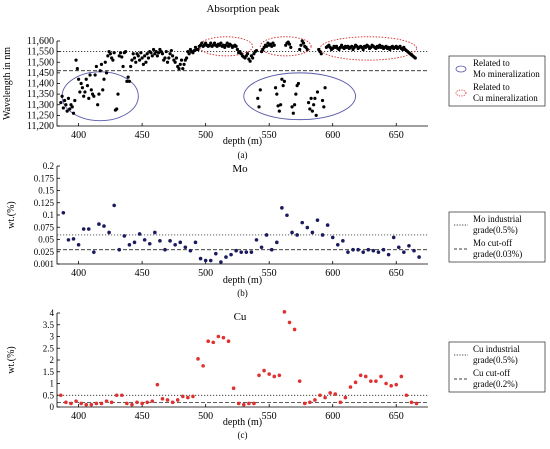  What do you see at coordinates (242, 293) in the screenshot?
I see `panel-label: (b)` at bounding box center [242, 293].